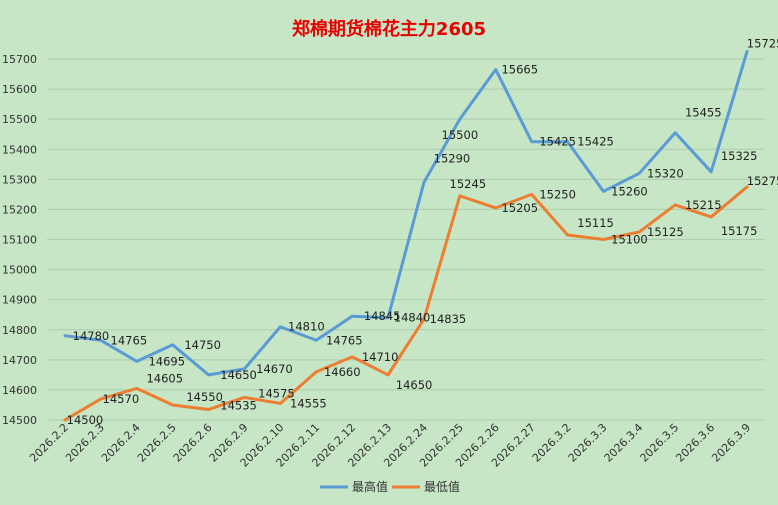 The height and width of the screenshot is (505, 778). Describe the element at coordinates (121, 399) in the screenshot. I see `data-label-s1-1: 14570` at that location.